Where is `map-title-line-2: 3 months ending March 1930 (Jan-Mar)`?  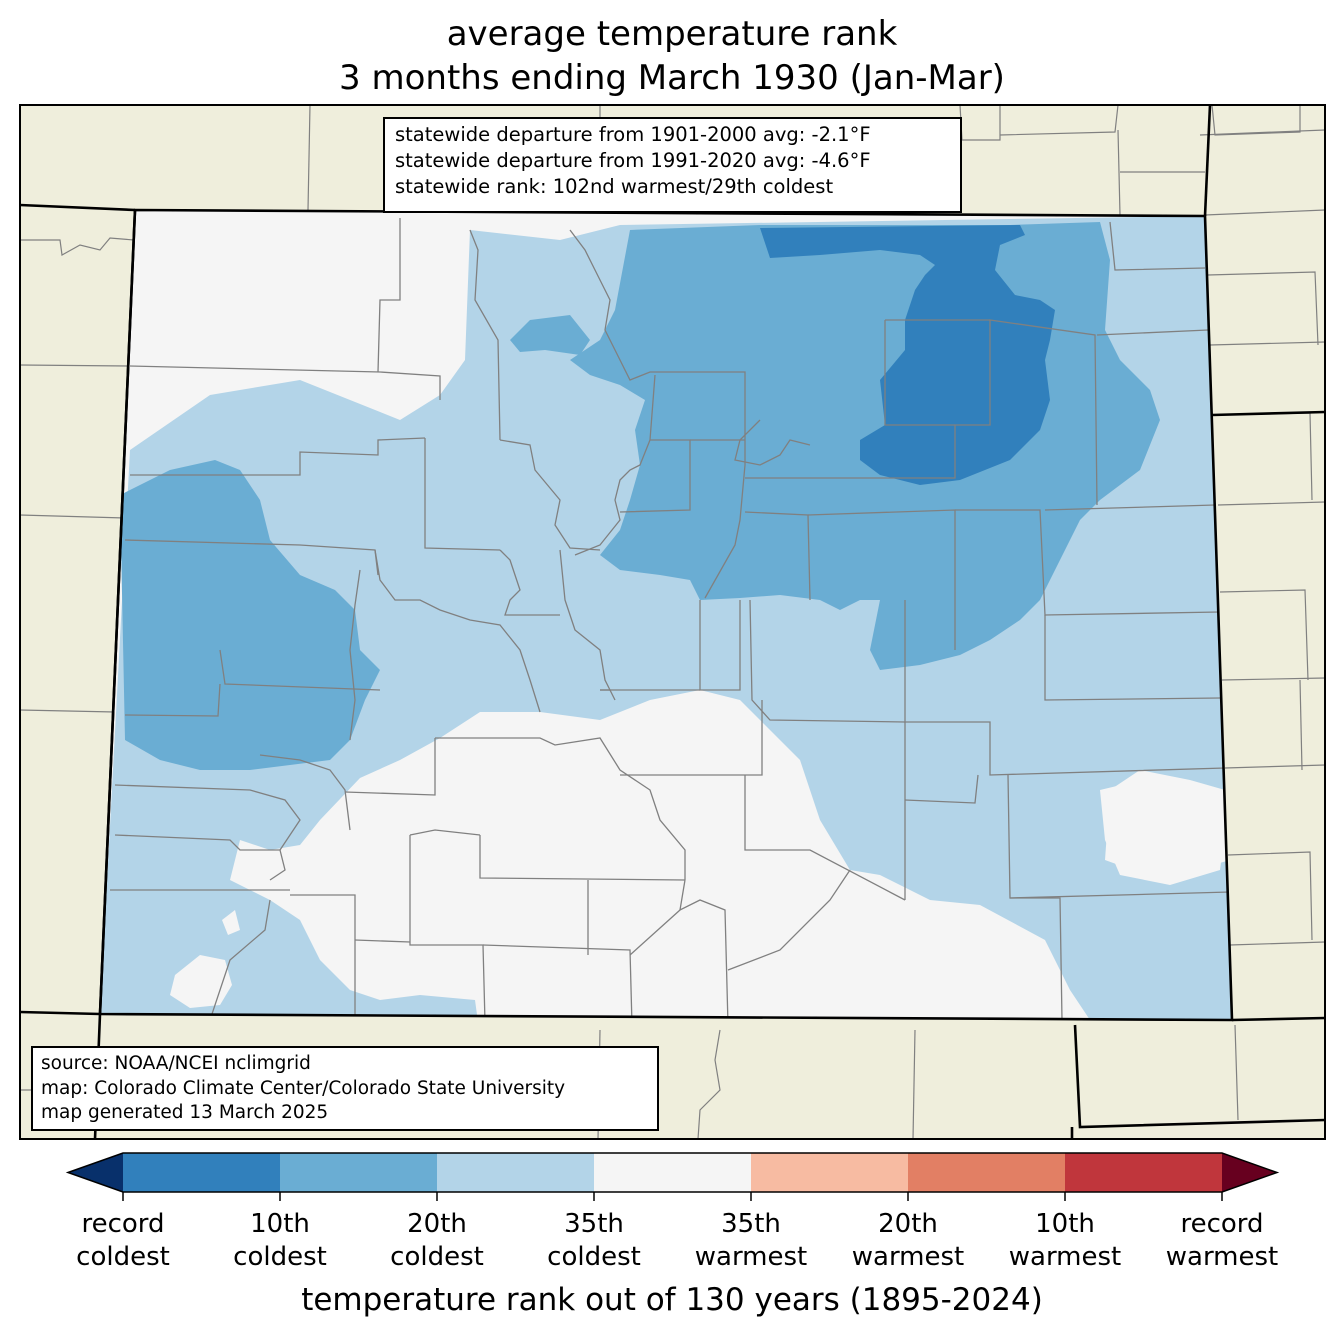
map-title-line-2: 3 months ending March 1930 (Jan-Mar) is located at coordinates (672, 78).